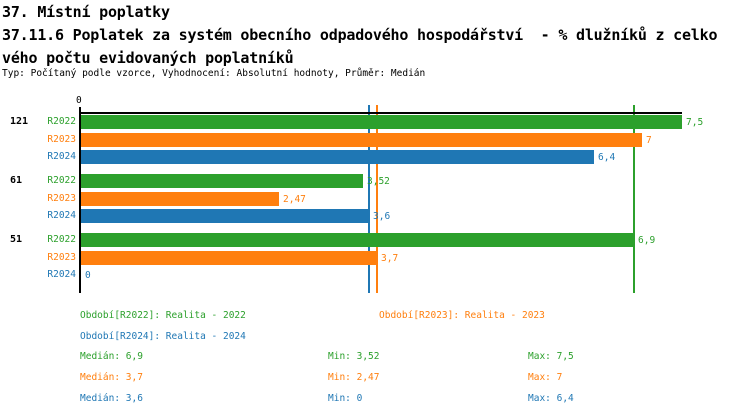  I want to click on bar-value-label: 6,4, so click(607, 157).